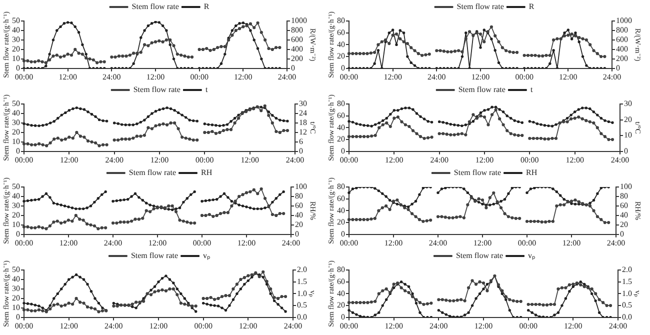  I want to click on y2-tick-label: 30, so click(628, 103).